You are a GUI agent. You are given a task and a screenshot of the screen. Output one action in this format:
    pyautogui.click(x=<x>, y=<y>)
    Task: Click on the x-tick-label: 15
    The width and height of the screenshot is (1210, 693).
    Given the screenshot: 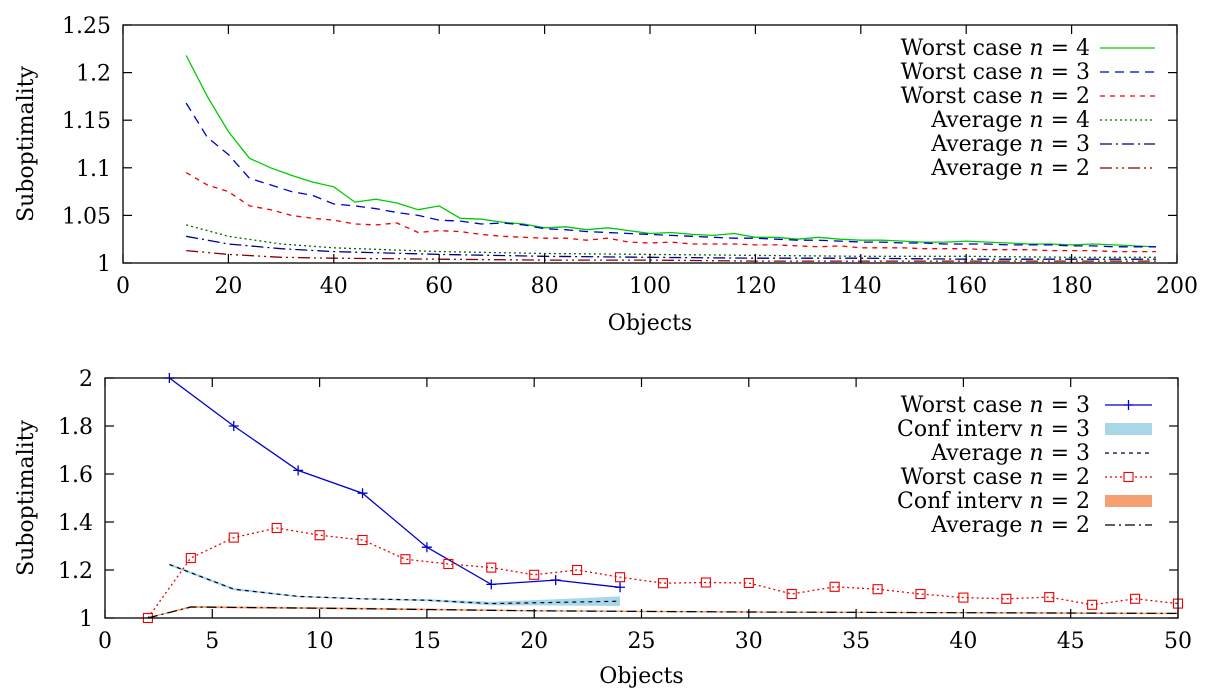 What is the action you would take?
    pyautogui.click(x=427, y=641)
    